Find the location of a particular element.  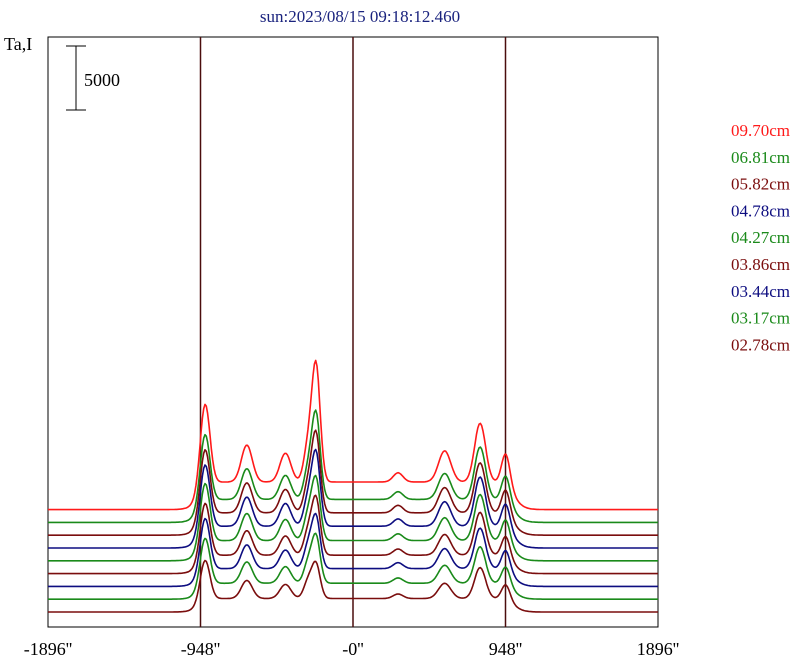

series-line-04.78cm is located at coordinates (353, 498).